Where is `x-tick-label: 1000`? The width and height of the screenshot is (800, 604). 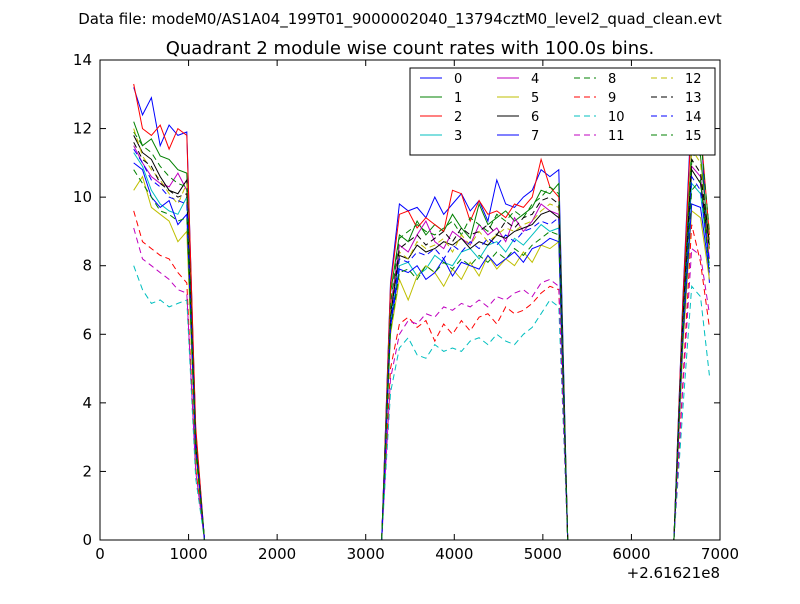 x-tick-label: 1000 is located at coordinates (188, 554).